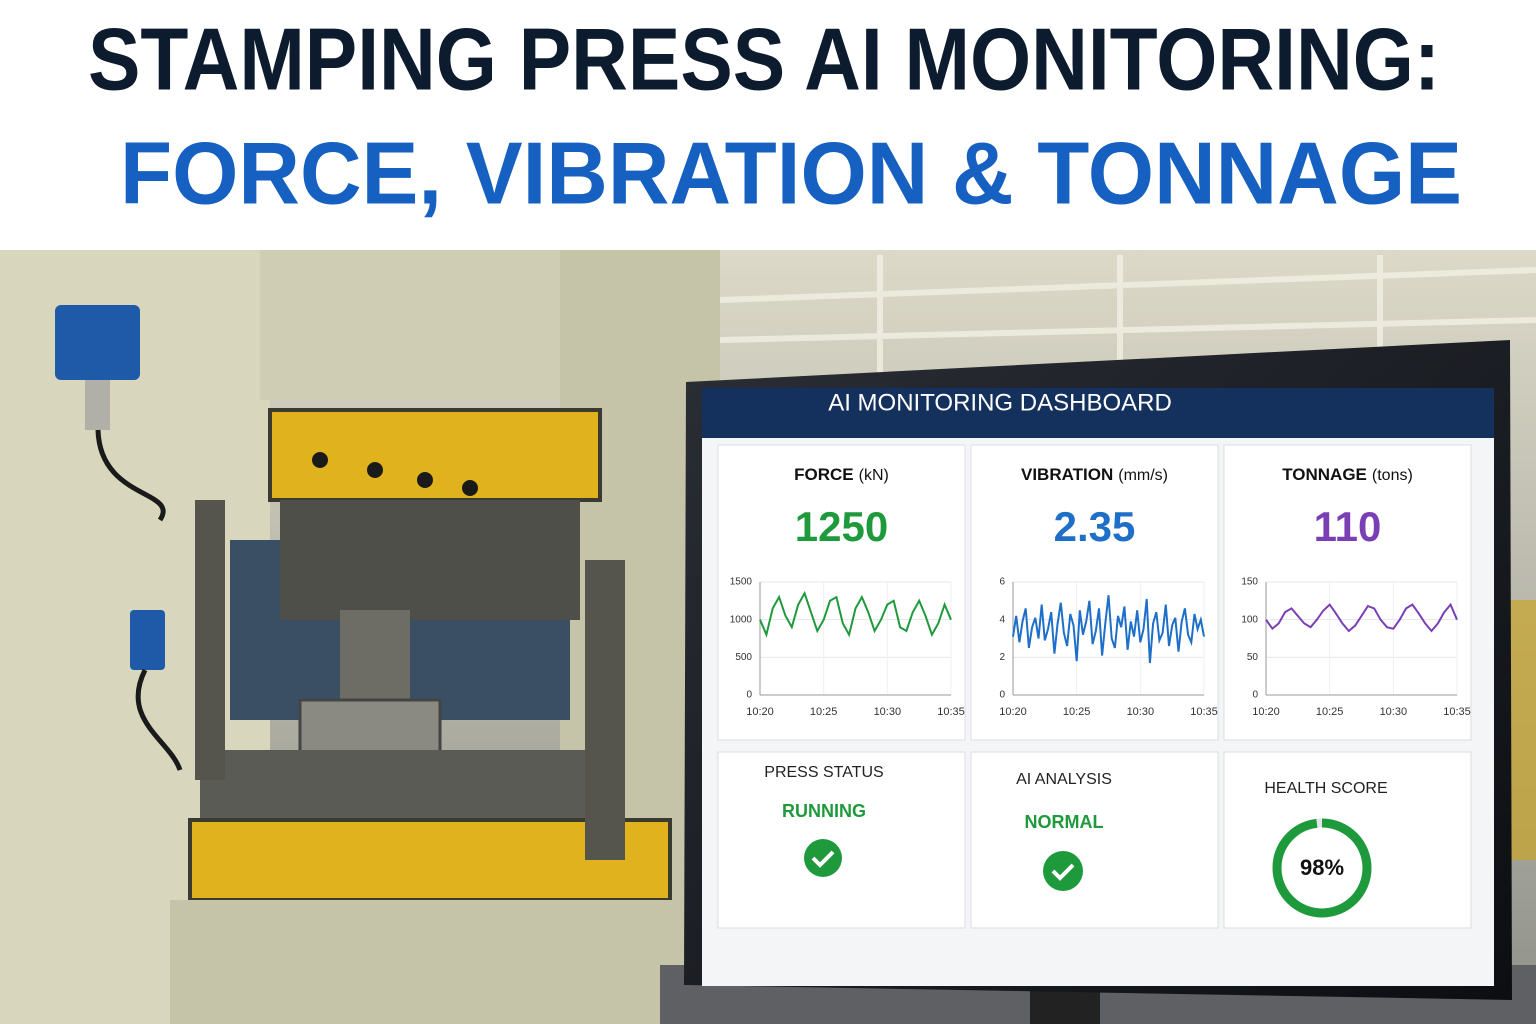 This screenshot has width=1536, height=1024. I want to click on status-value: RUNNING, so click(824, 811).